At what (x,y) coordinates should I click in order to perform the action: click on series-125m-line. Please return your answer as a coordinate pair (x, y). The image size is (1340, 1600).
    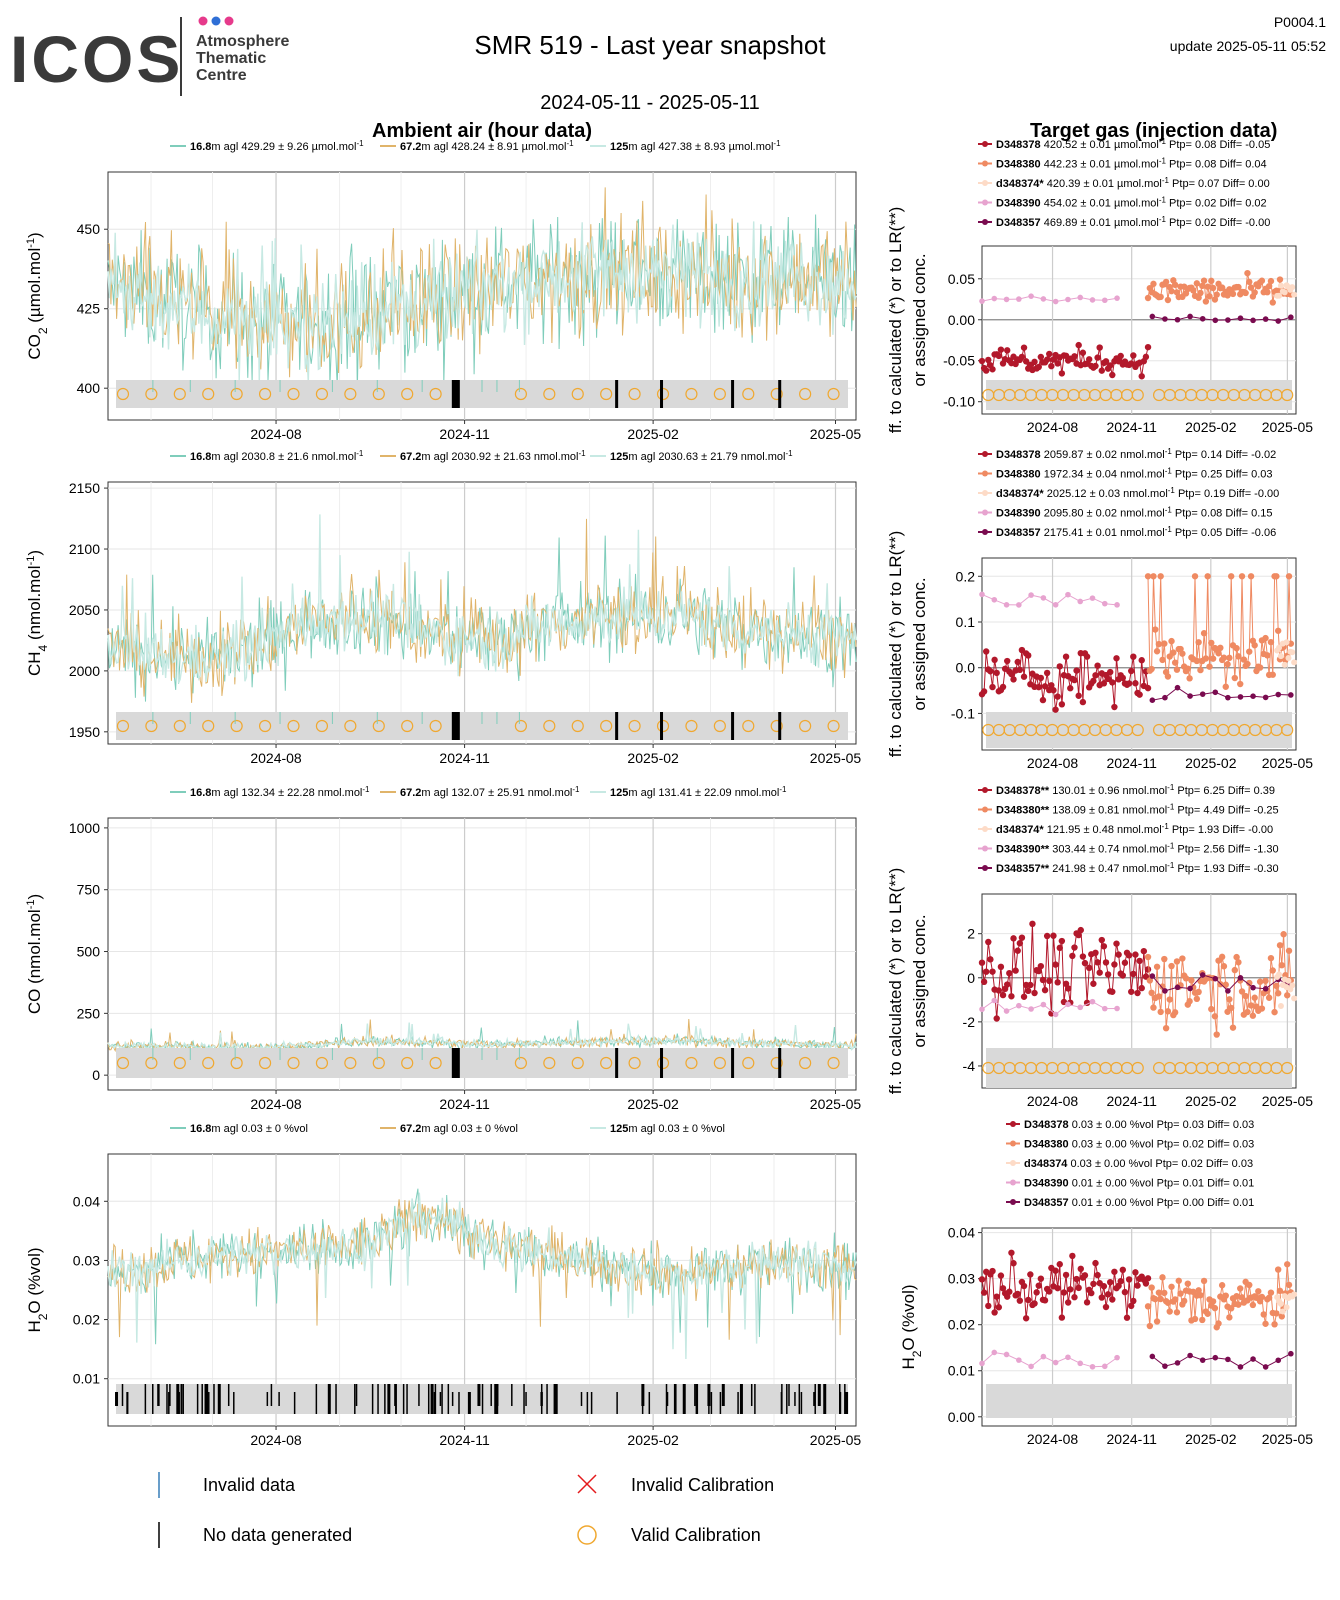
    Looking at the image, I should click on (482, 1038).